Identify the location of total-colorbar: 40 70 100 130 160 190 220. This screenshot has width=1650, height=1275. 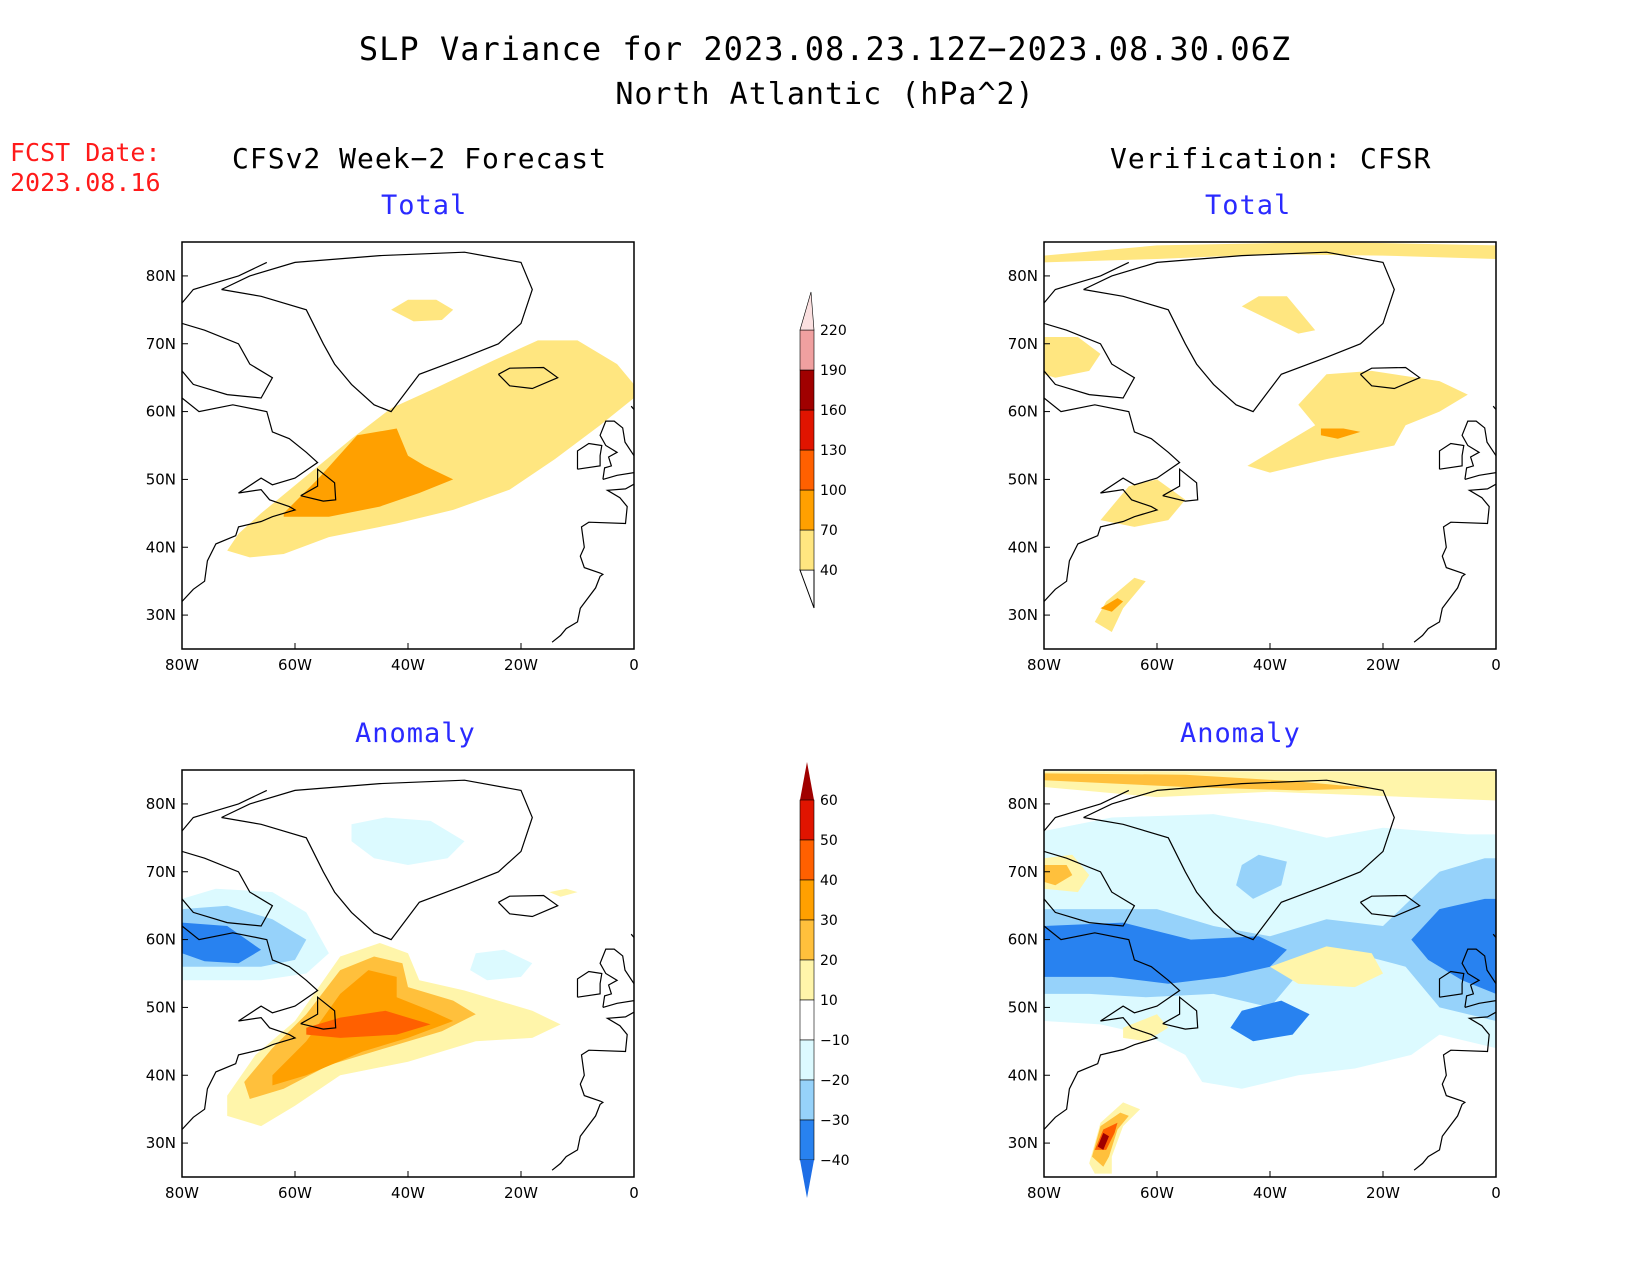
(823, 450).